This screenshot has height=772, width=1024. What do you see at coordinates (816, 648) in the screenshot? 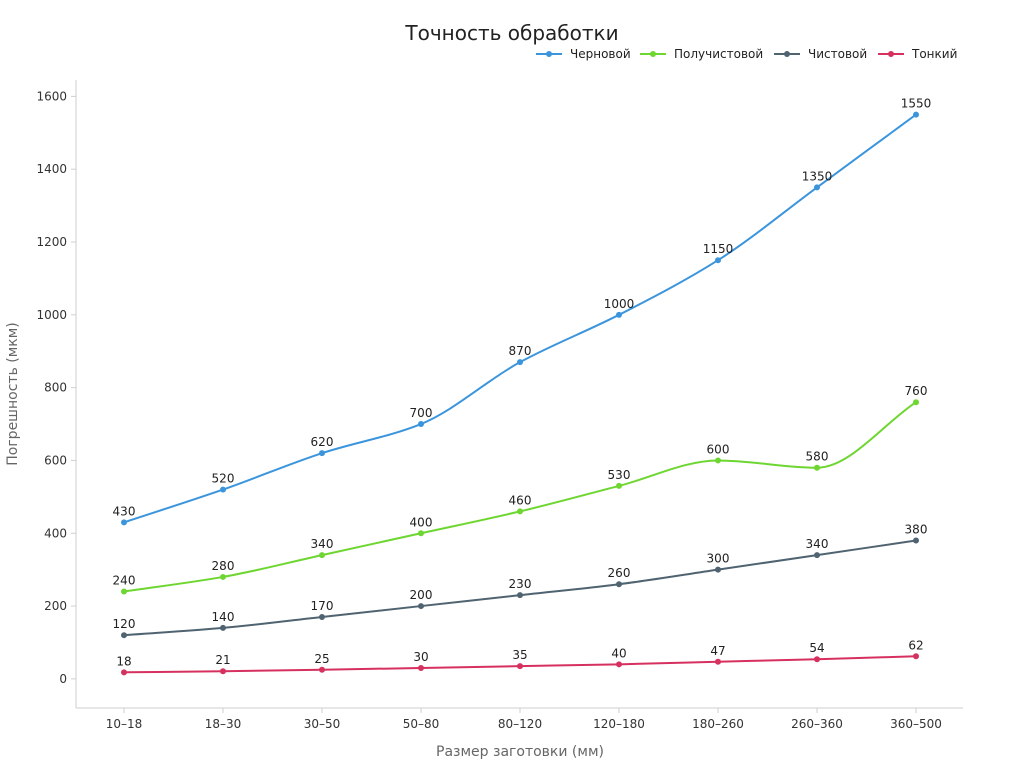
I see `data-label: 54` at bounding box center [816, 648].